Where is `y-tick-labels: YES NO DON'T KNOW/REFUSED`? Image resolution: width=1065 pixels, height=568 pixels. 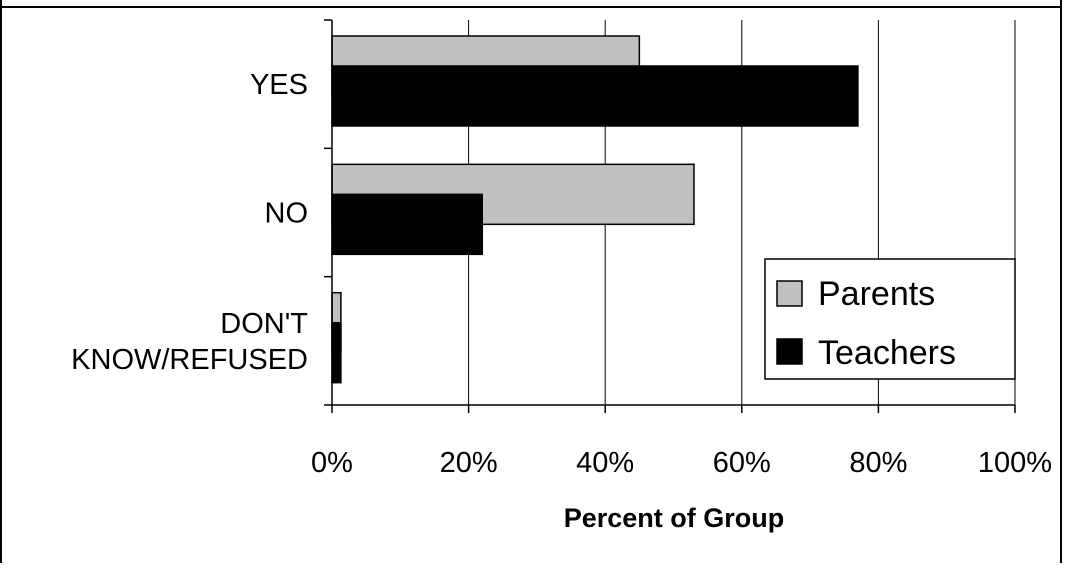 y-tick-labels: YES NO DON'T KNOW/REFUSED is located at coordinates (189, 222).